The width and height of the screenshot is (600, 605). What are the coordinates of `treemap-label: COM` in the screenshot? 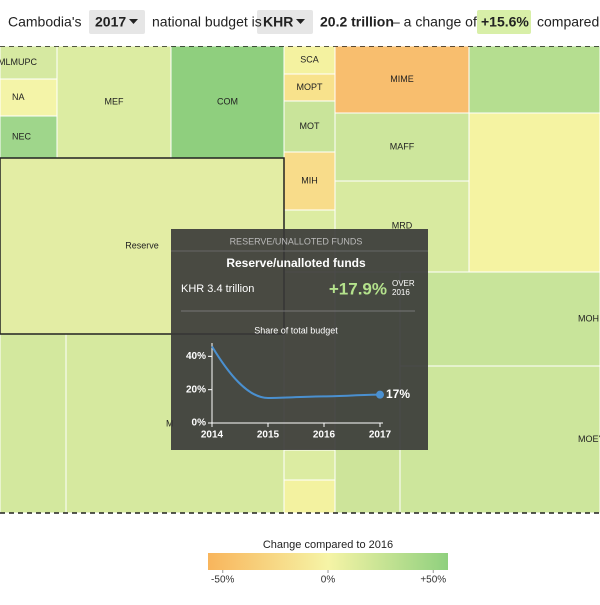 It's located at (227, 101).